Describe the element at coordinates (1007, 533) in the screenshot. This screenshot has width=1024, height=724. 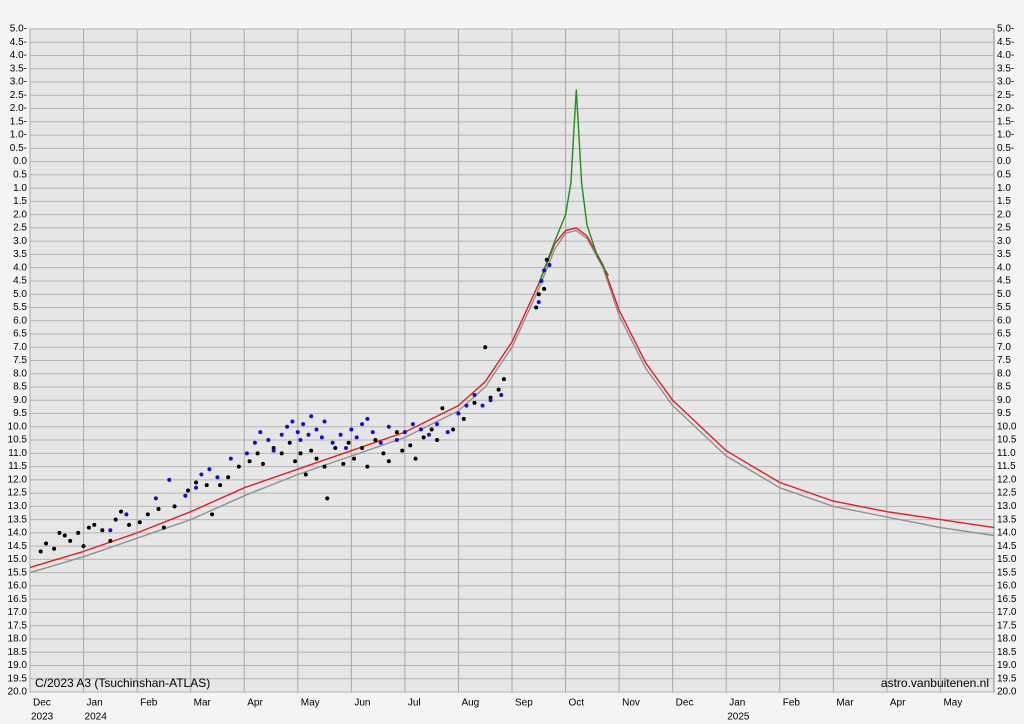
I see `y-tick-label-right: 14.0` at that location.